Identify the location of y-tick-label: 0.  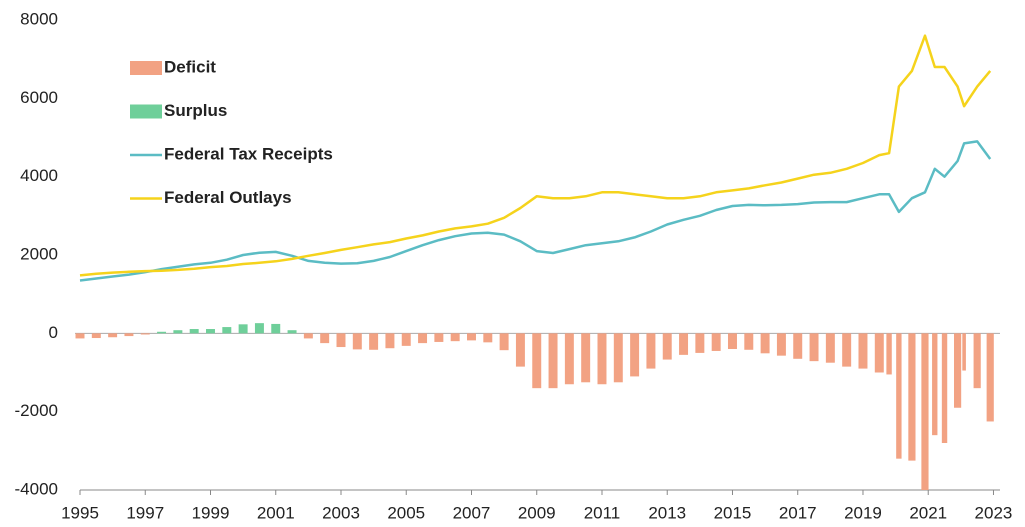
(53, 332).